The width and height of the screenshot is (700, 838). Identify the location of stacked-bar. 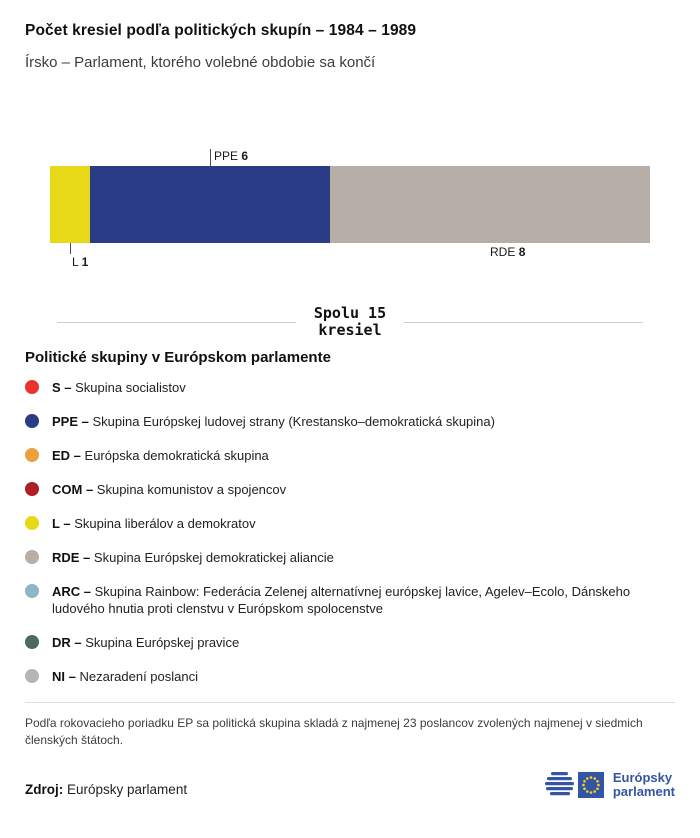
(350, 204).